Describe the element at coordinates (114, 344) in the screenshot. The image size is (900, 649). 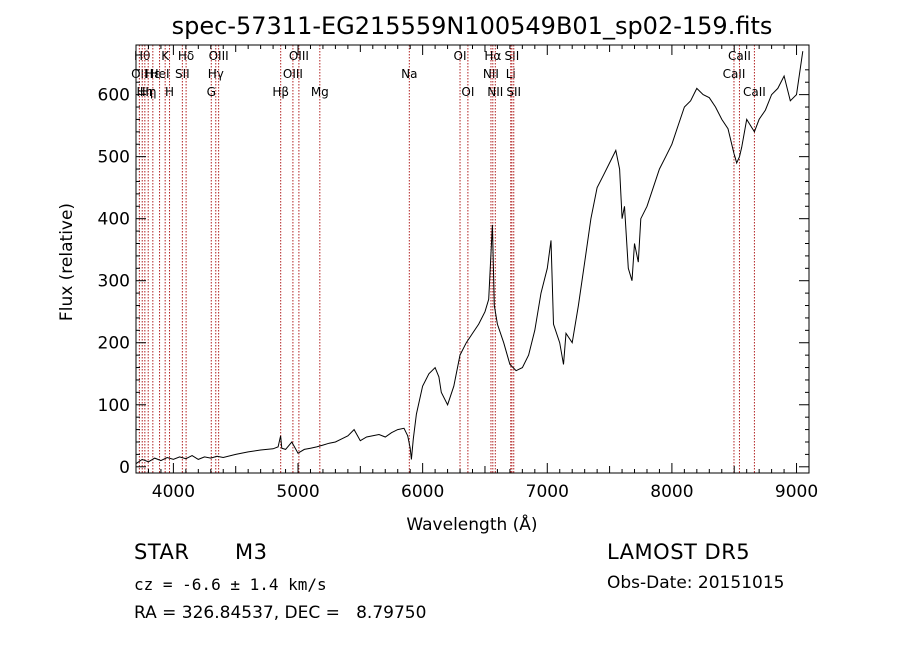
I see `y-tick-label: 200` at that location.